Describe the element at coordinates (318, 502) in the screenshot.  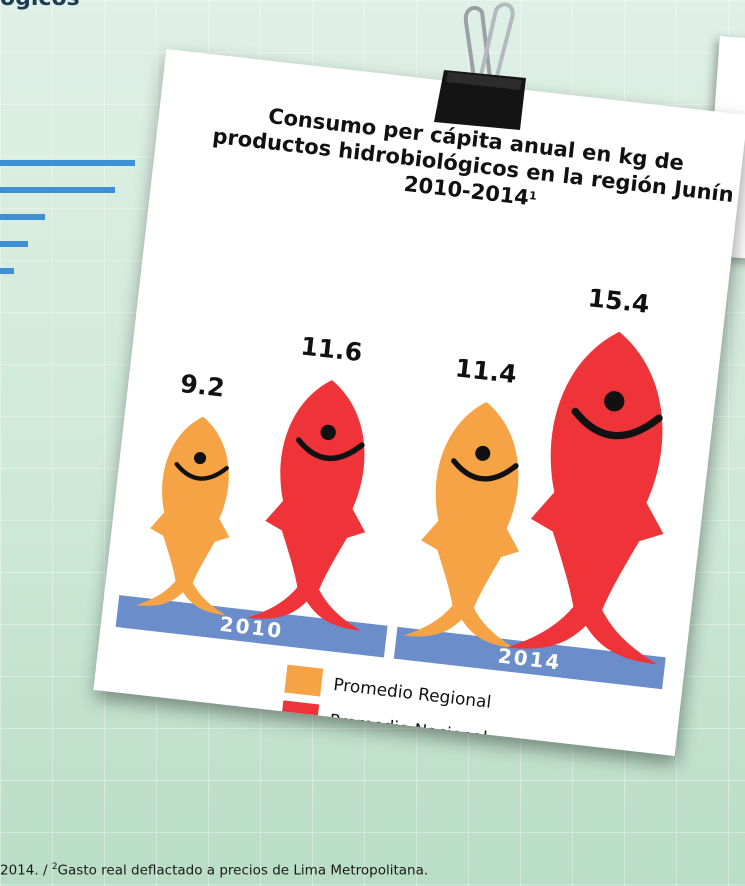
I see `fish-2010-nacional` at that location.